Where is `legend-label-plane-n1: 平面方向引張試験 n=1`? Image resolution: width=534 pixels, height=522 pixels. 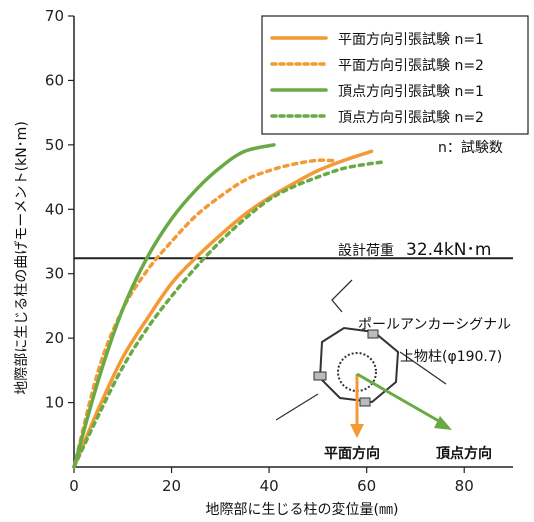
legend-label-plane-n1: 平面方向引張試験 n=1 is located at coordinates (411, 40).